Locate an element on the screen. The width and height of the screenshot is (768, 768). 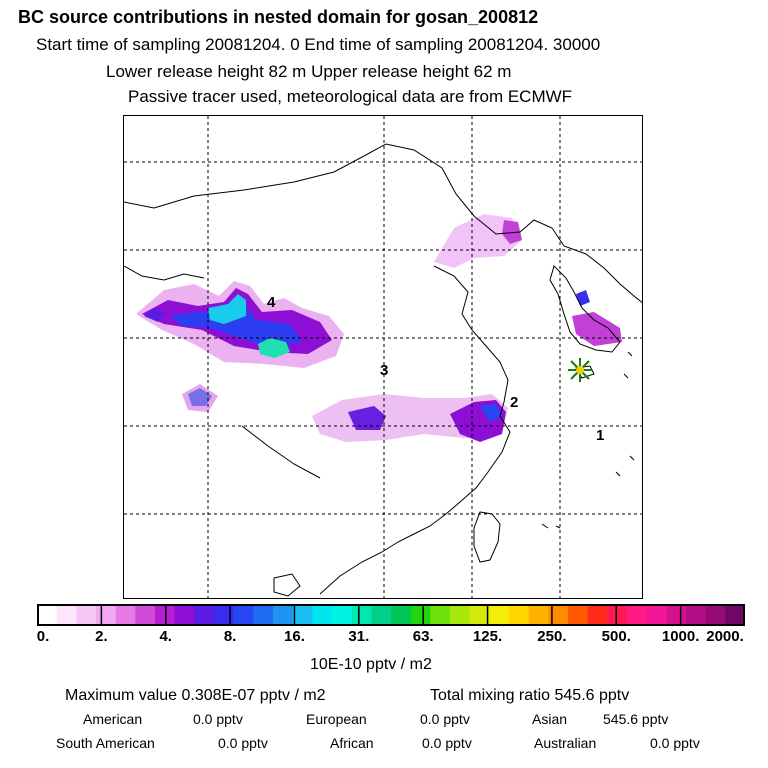
colorbar-tick-label: 4. is located at coordinates (165, 636).